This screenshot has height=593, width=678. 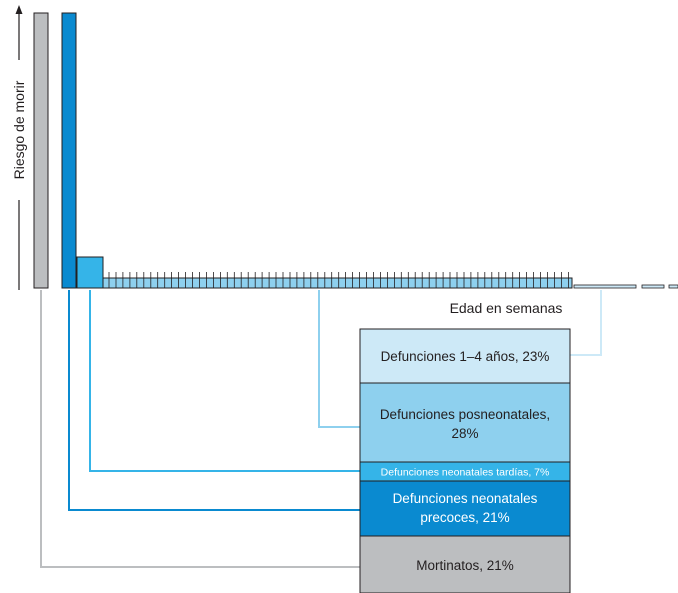 I want to click on segment-age-1-4-box, so click(x=465, y=356).